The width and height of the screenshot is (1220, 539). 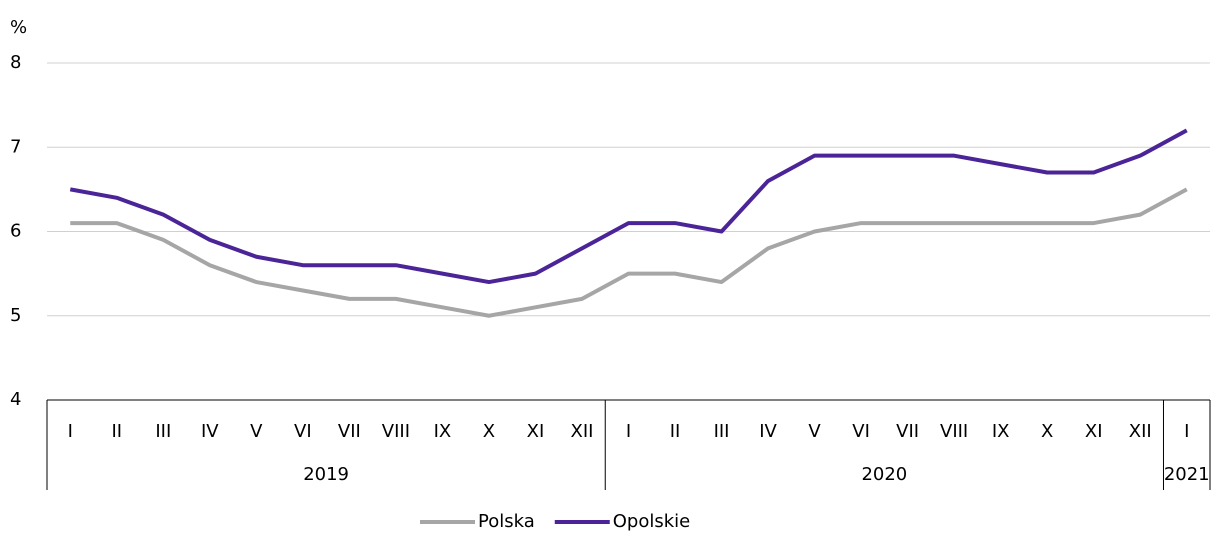 I want to click on year-label: 2019, so click(x=326, y=474).